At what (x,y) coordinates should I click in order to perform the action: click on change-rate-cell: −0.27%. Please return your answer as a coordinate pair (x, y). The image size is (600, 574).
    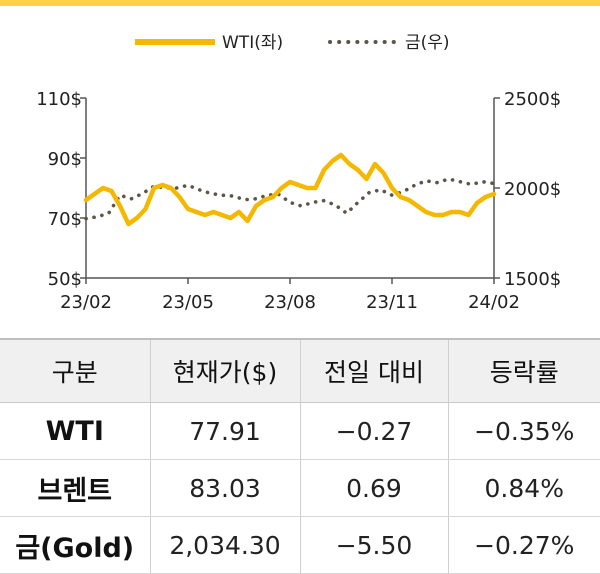
    Looking at the image, I should click on (523, 545).